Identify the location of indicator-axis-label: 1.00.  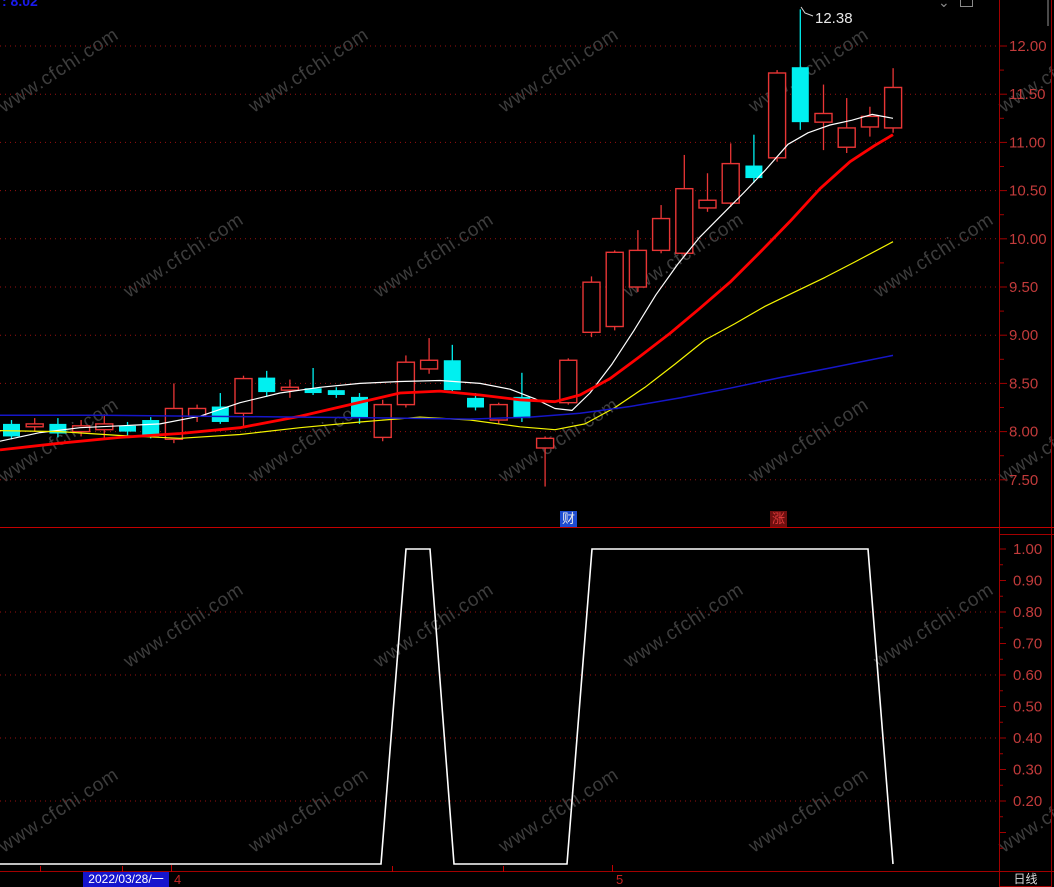
(1027, 549).